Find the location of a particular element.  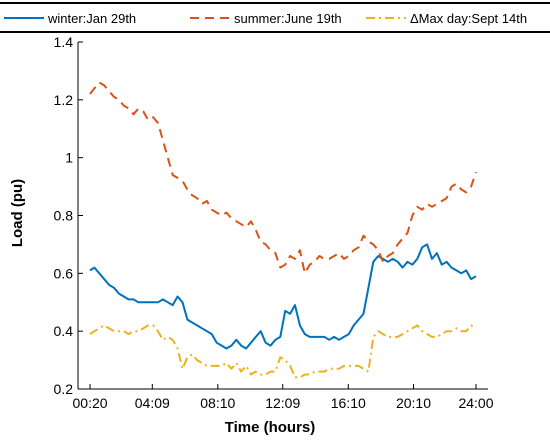

y-tick-label: 0.6 is located at coordinates (64, 273).